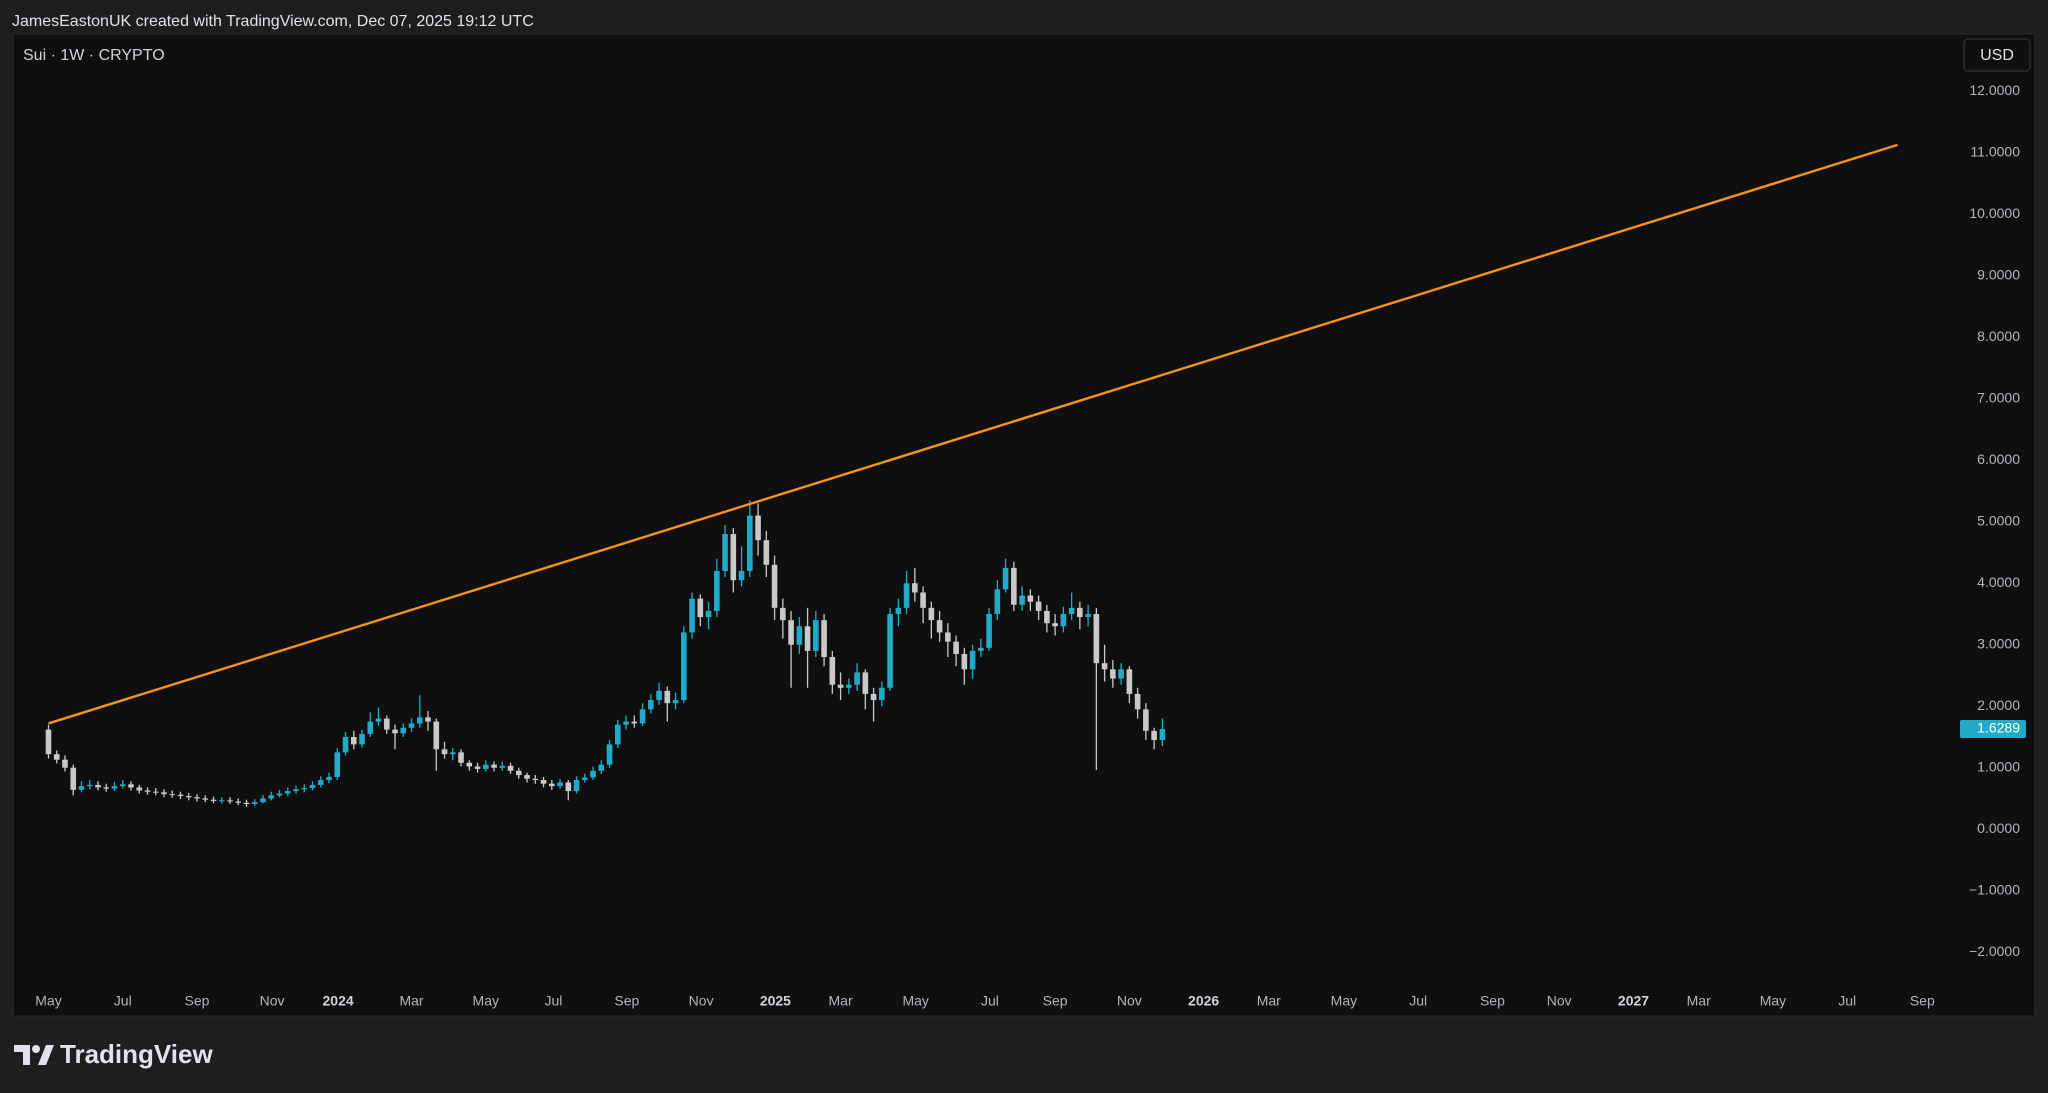  I want to click on y-tick-label: 8.0000, so click(1998, 336).